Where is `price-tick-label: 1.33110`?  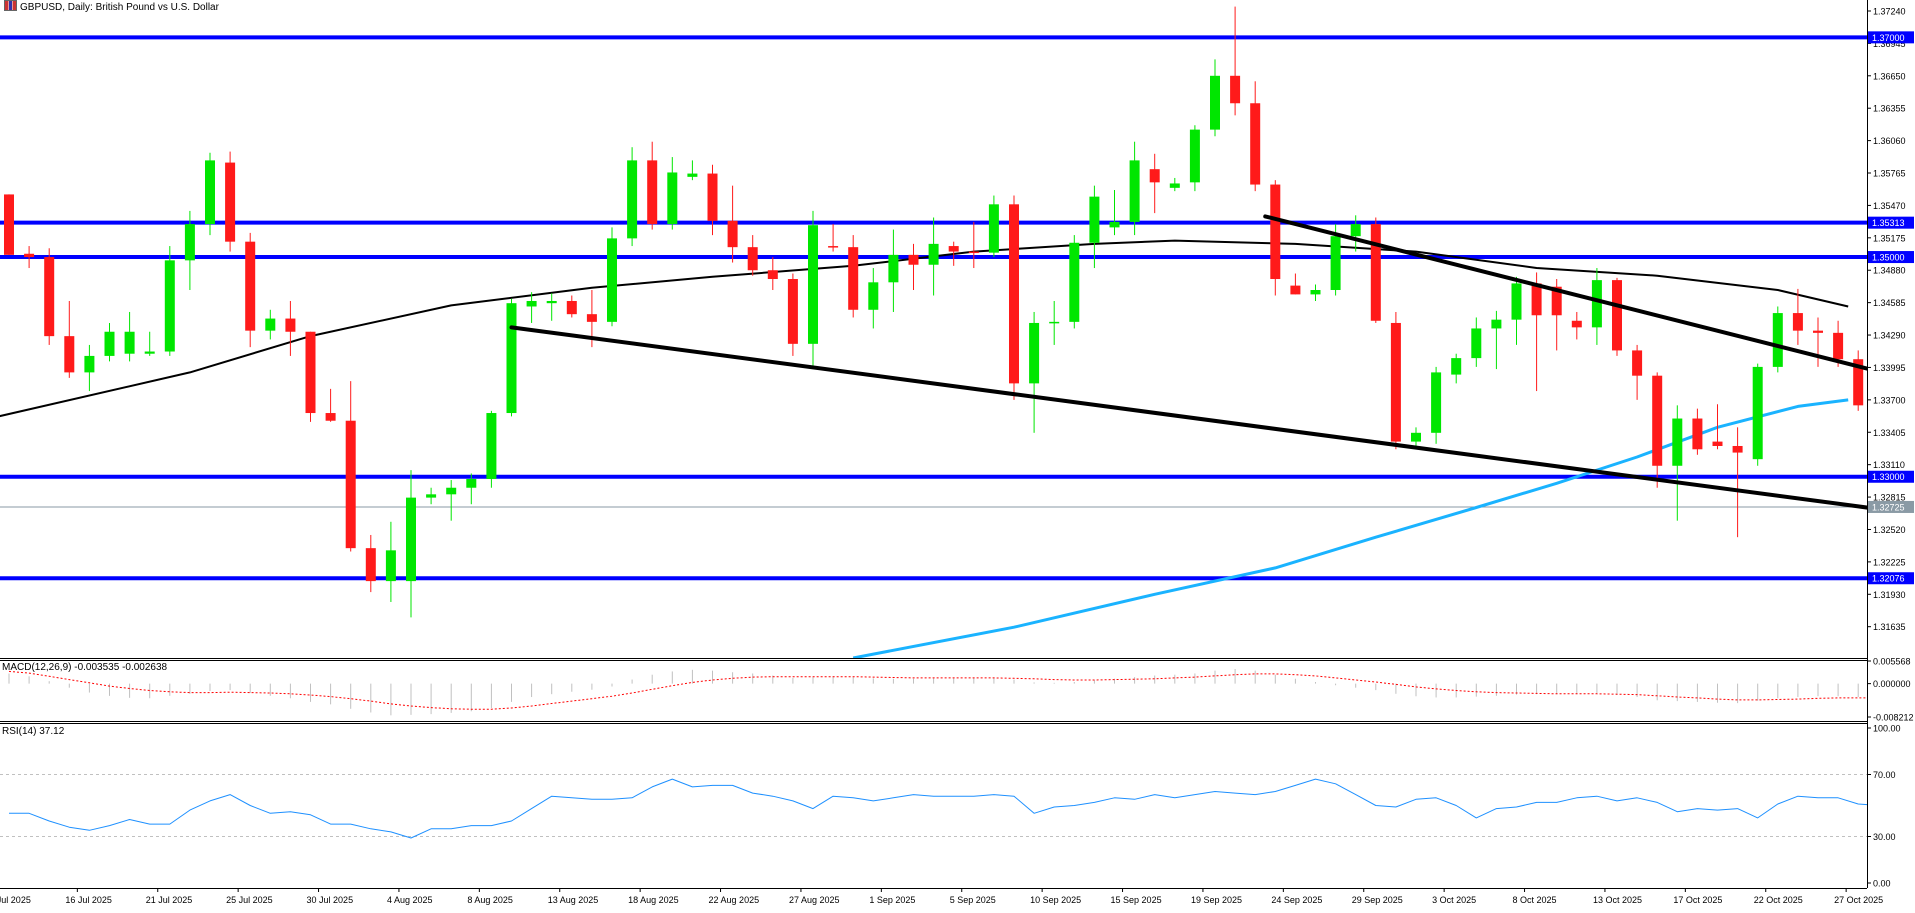
price-tick-label: 1.33110 is located at coordinates (1889, 465).